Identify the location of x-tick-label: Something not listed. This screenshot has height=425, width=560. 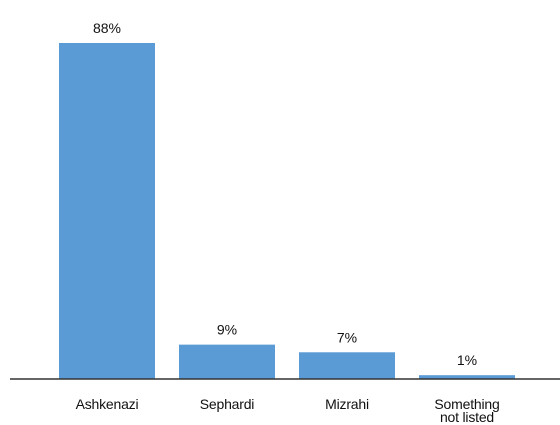
(467, 411).